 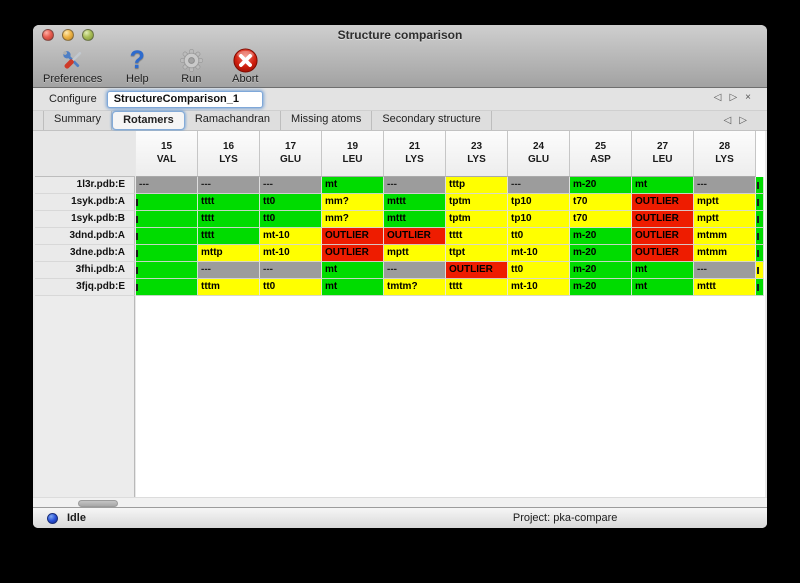 What do you see at coordinates (477, 185) in the screenshot?
I see `rotamer-cell: tttp` at bounding box center [477, 185].